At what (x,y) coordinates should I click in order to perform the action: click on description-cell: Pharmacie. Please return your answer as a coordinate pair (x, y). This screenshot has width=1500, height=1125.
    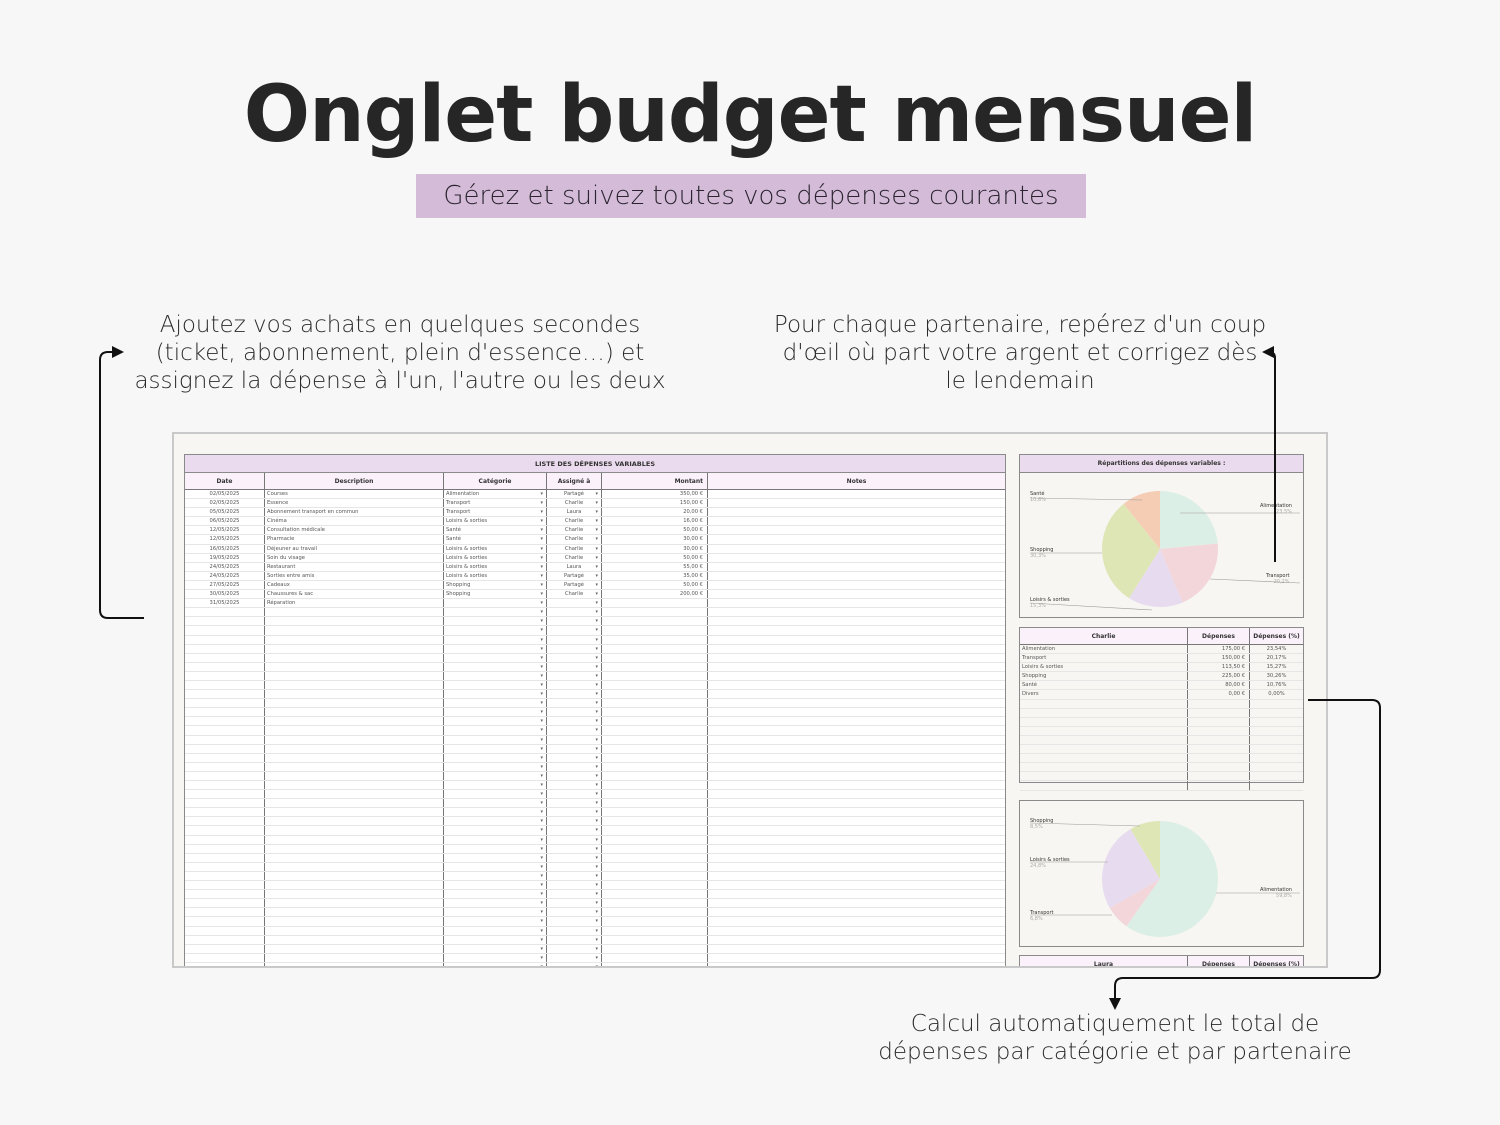
    Looking at the image, I should click on (354, 539).